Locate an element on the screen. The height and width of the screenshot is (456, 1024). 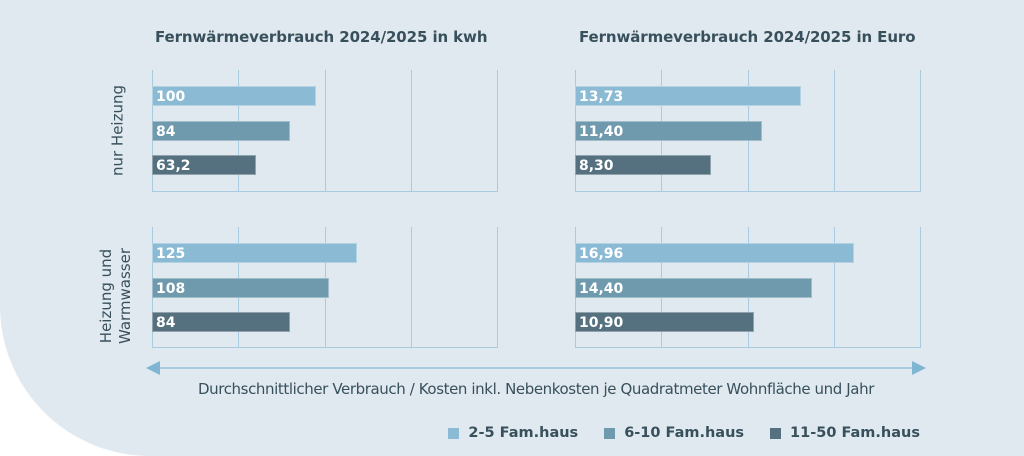
bar: 63,2 is located at coordinates (204, 165).